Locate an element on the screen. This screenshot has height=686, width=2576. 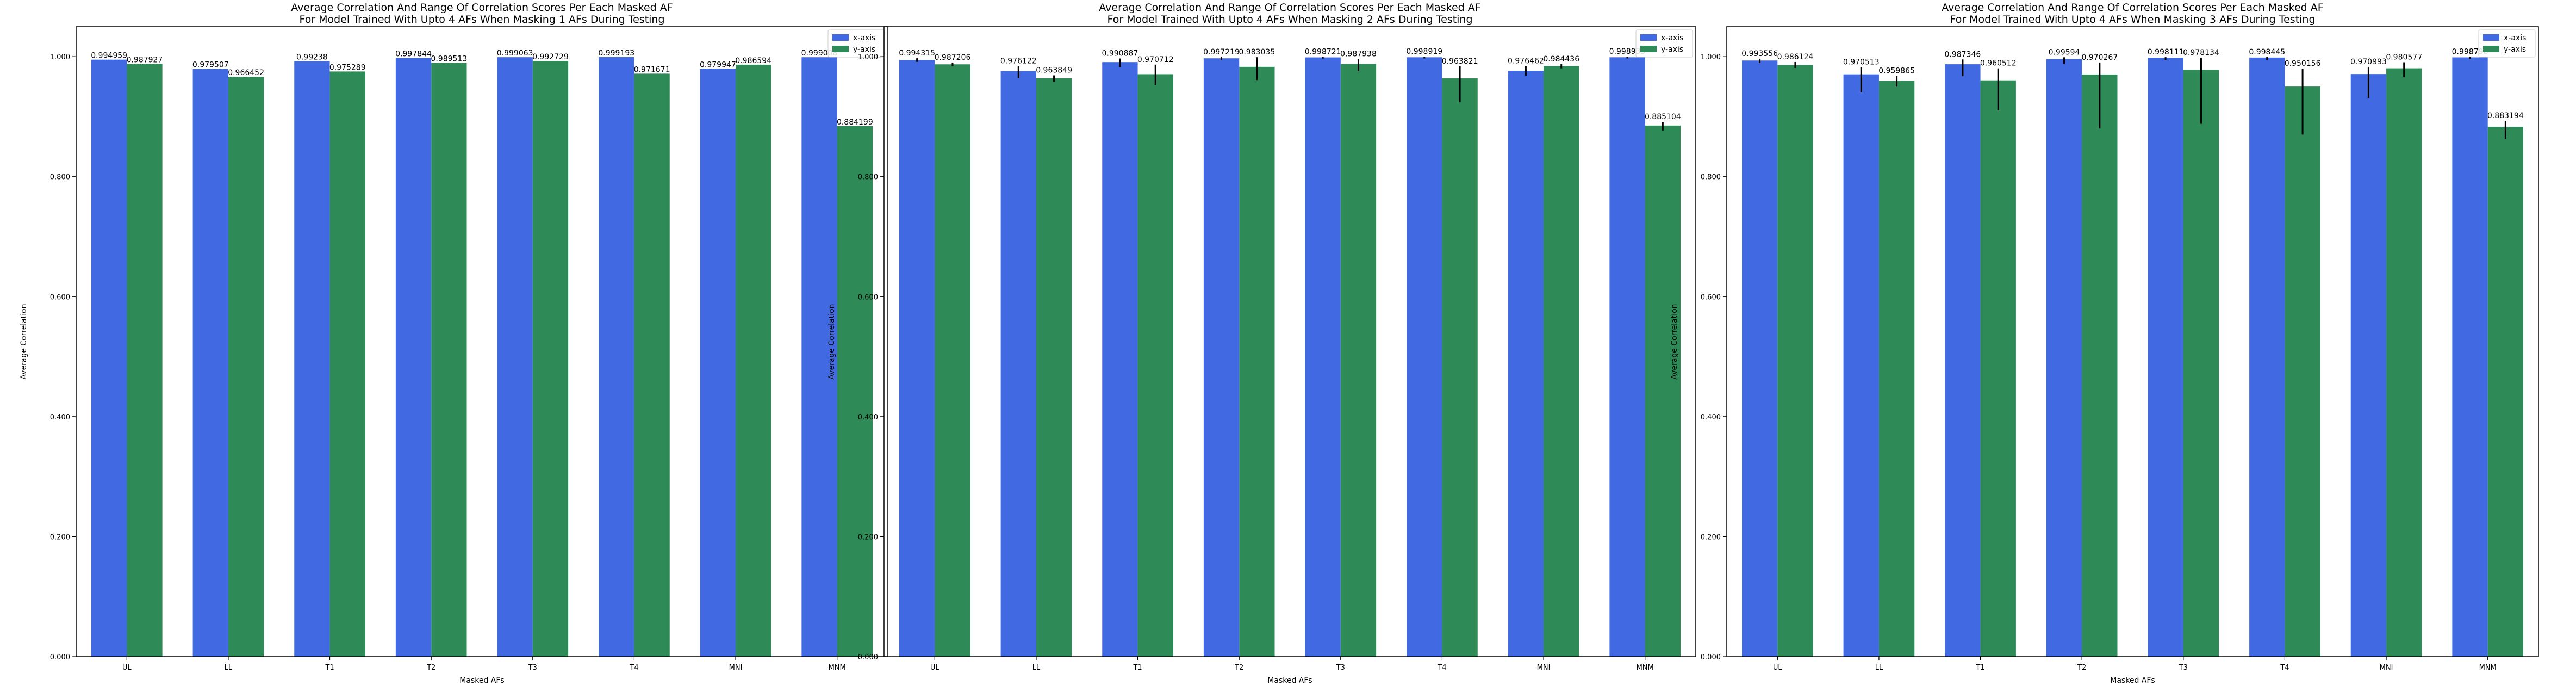
data-label-x-axis-UL: 0.993556 is located at coordinates (1759, 54).